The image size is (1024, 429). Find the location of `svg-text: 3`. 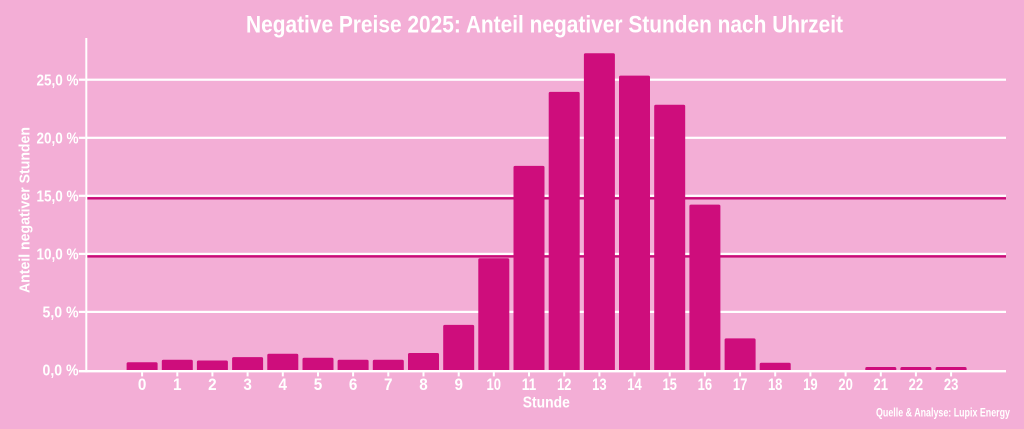

svg-text: 3 is located at coordinates (247, 384).